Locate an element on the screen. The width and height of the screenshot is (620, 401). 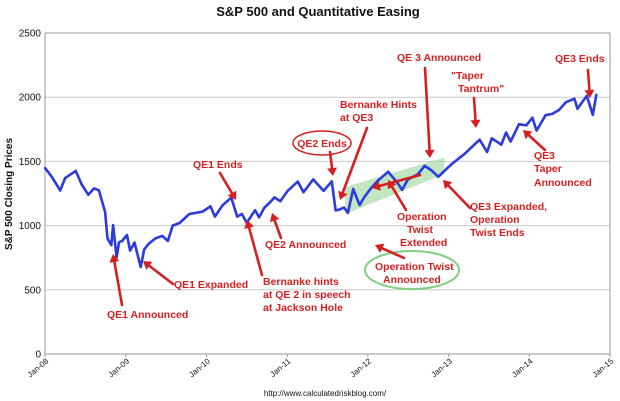
y-tick-label: 1000 is located at coordinates (30, 226).